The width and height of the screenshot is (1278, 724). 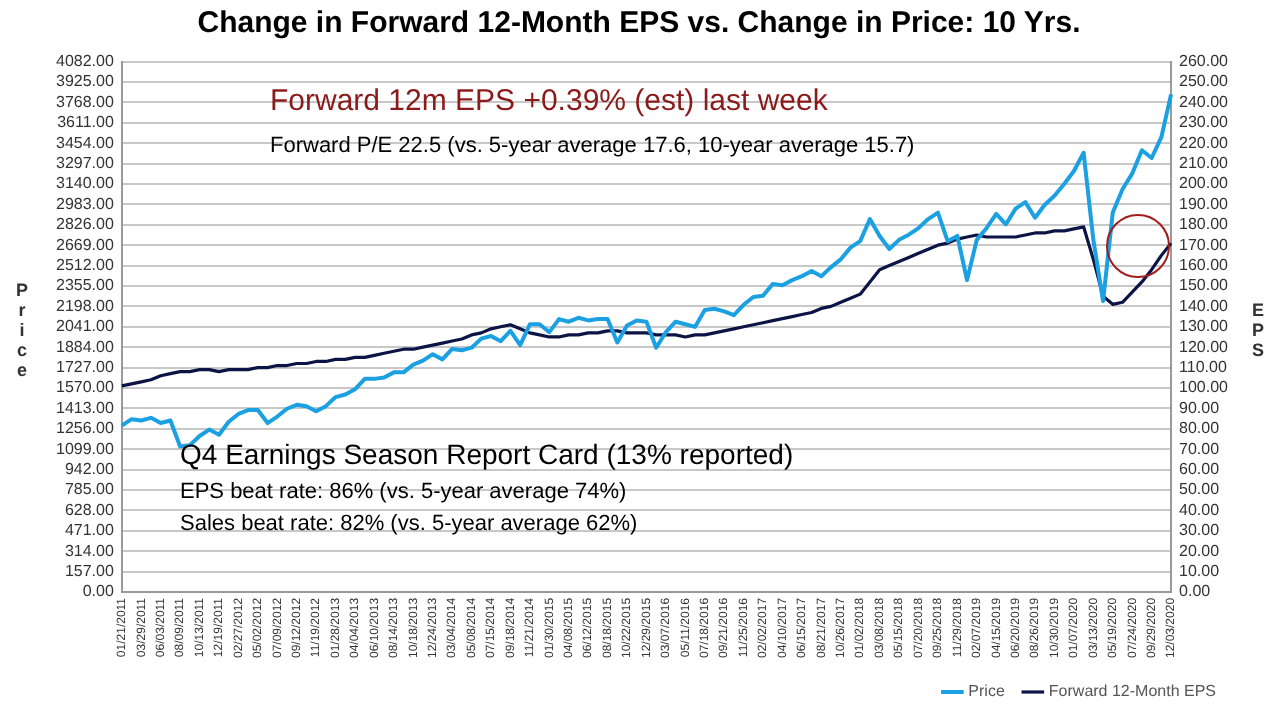 What do you see at coordinates (1204, 142) in the screenshot?
I see `y2-tick-label: 220.00` at bounding box center [1204, 142].